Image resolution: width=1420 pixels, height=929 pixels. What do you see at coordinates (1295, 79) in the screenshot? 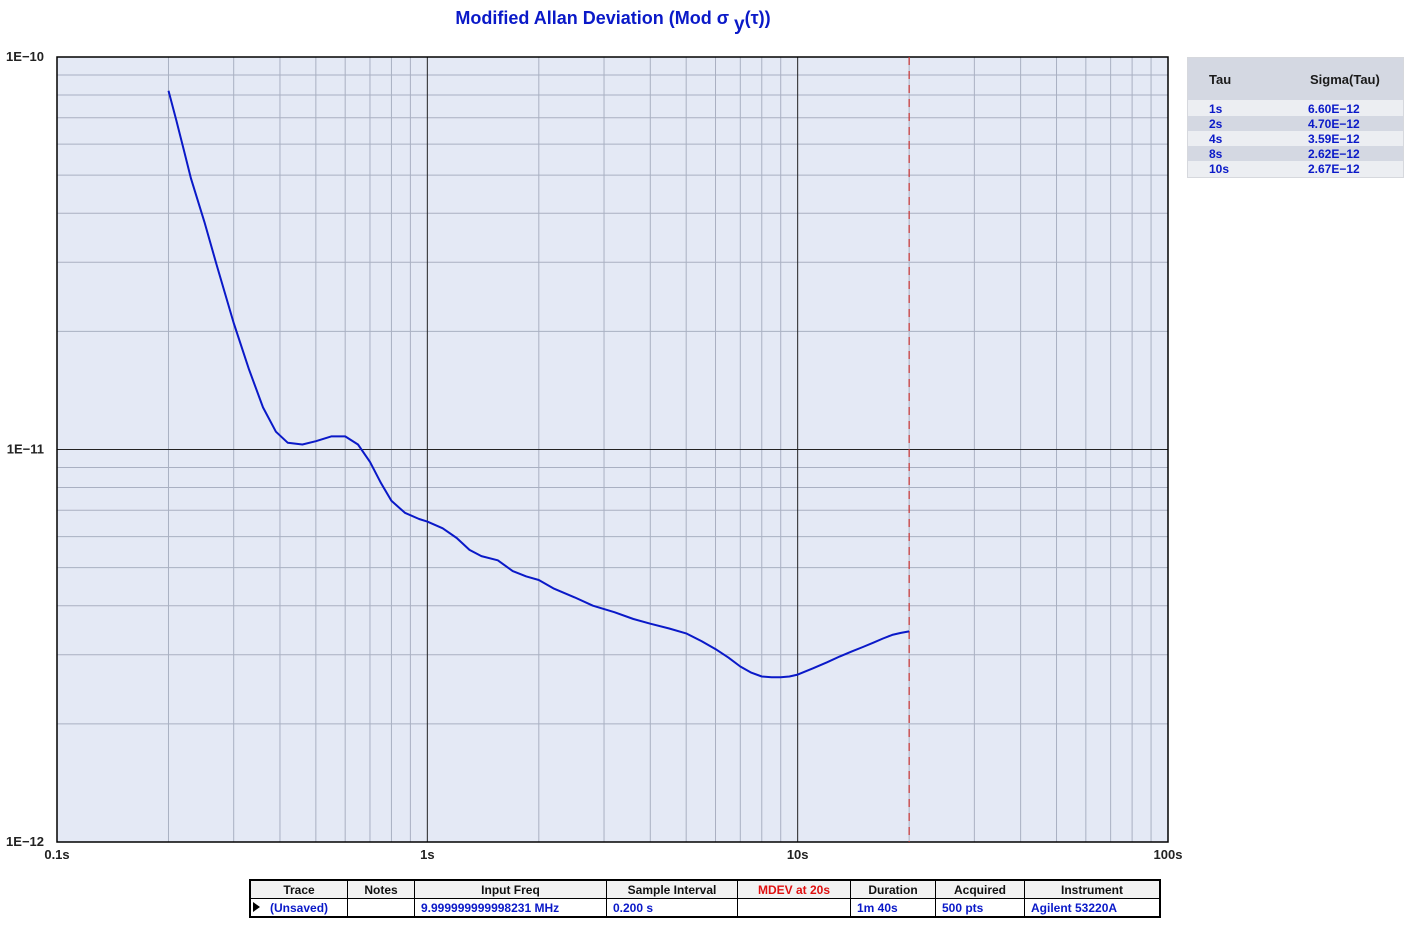
I see `legend-header: Tau Sigma(Tau)` at bounding box center [1295, 79].